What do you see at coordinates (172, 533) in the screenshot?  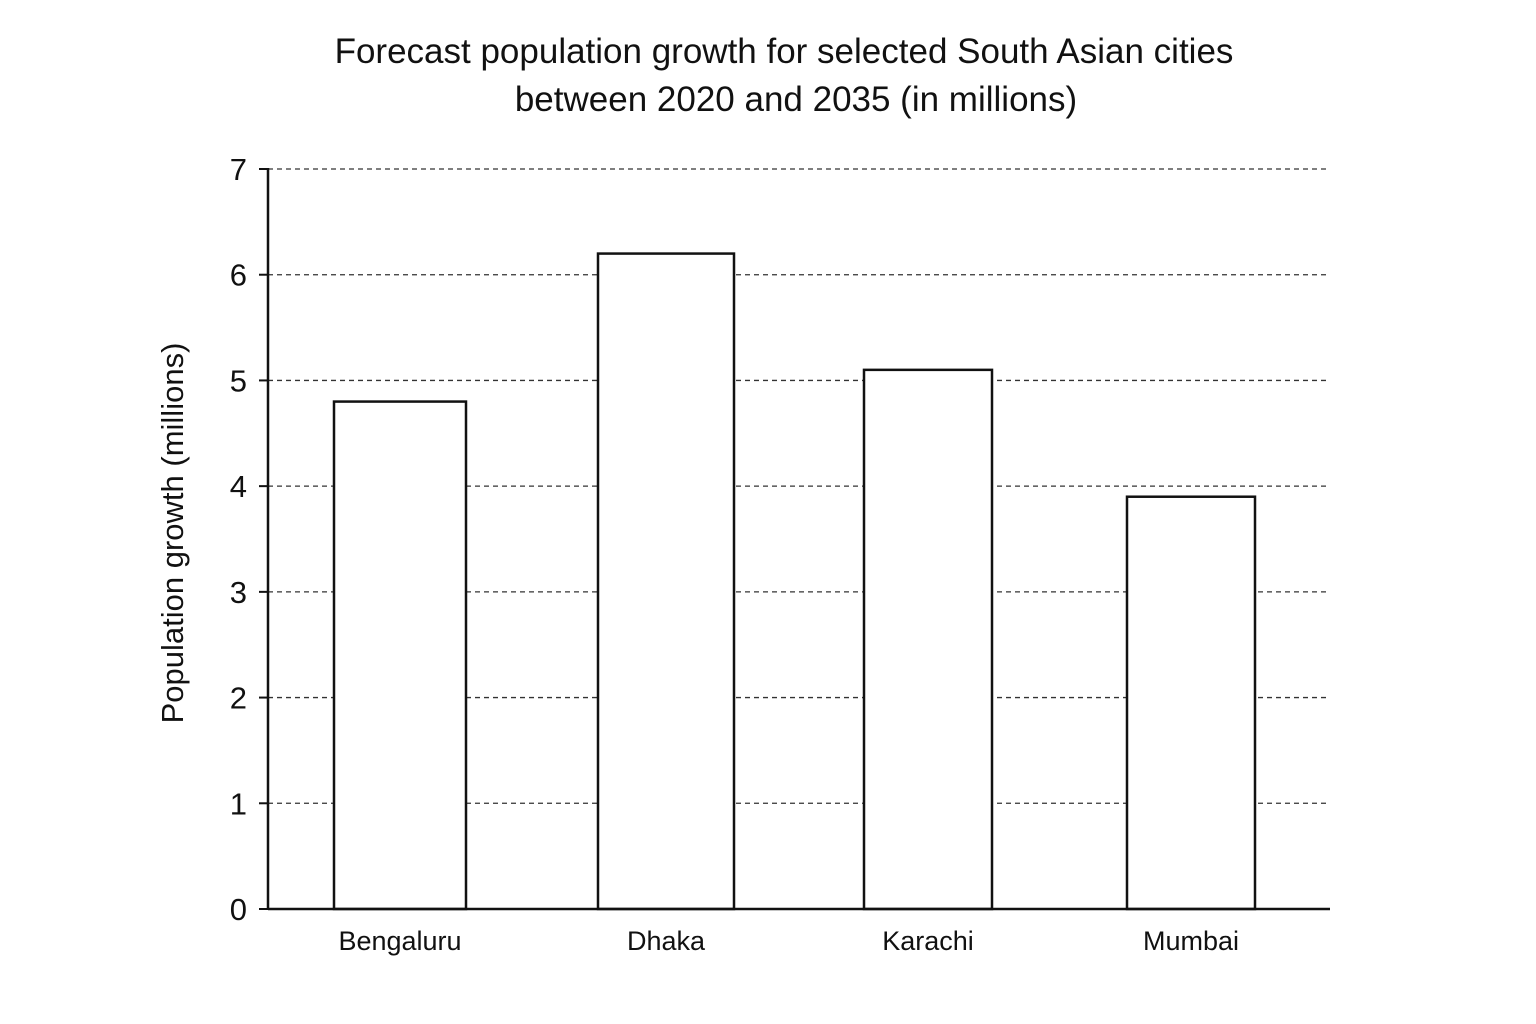 I see `y-axis-label: Population growth (millions)` at bounding box center [172, 533].